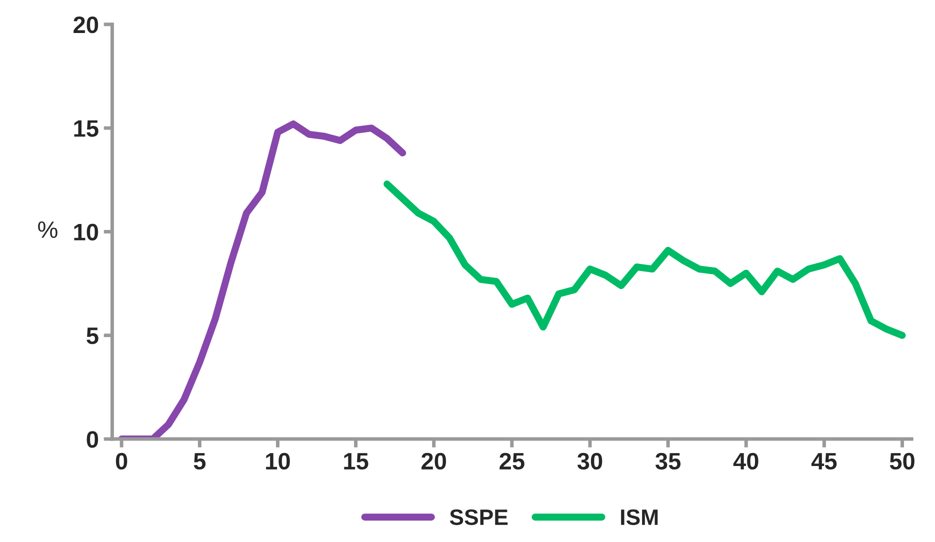 Image resolution: width=935 pixels, height=542 pixels. I want to click on x-tick-label: 50, so click(902, 461).